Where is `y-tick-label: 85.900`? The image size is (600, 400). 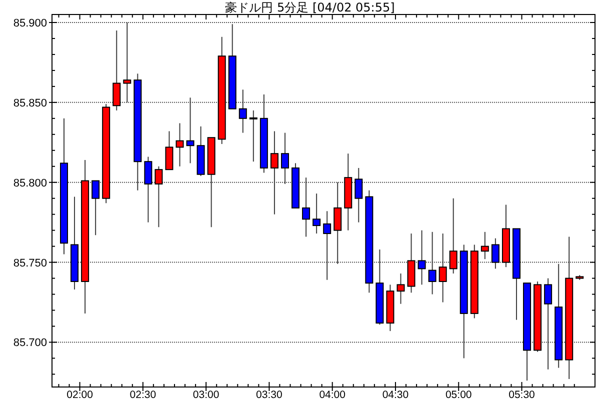 y-tick-label: 85.900 is located at coordinates (30, 24).